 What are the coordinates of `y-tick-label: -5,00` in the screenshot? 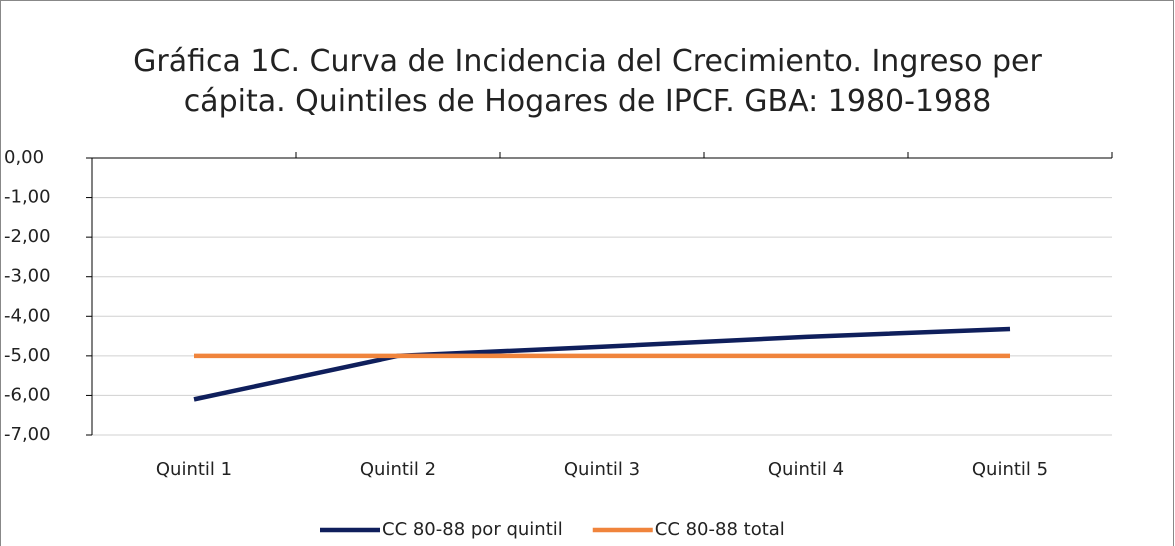 It's located at (27, 355).